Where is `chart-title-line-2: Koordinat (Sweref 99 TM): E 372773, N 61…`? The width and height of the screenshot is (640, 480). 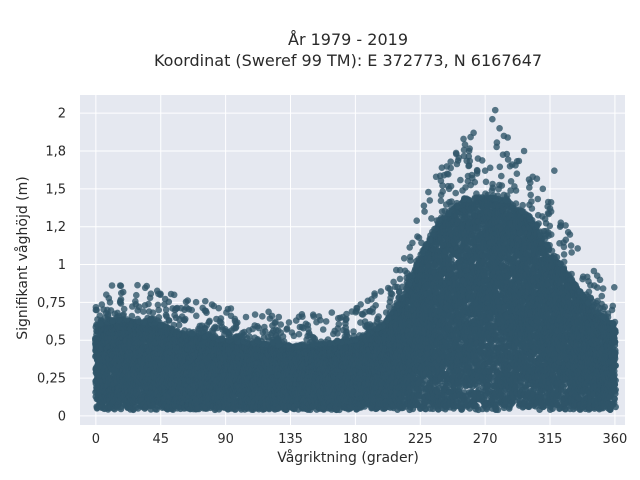
chart-title-line-2: Koordinat (Sweref 99 TM): E 372773, N 61… is located at coordinates (348, 60).